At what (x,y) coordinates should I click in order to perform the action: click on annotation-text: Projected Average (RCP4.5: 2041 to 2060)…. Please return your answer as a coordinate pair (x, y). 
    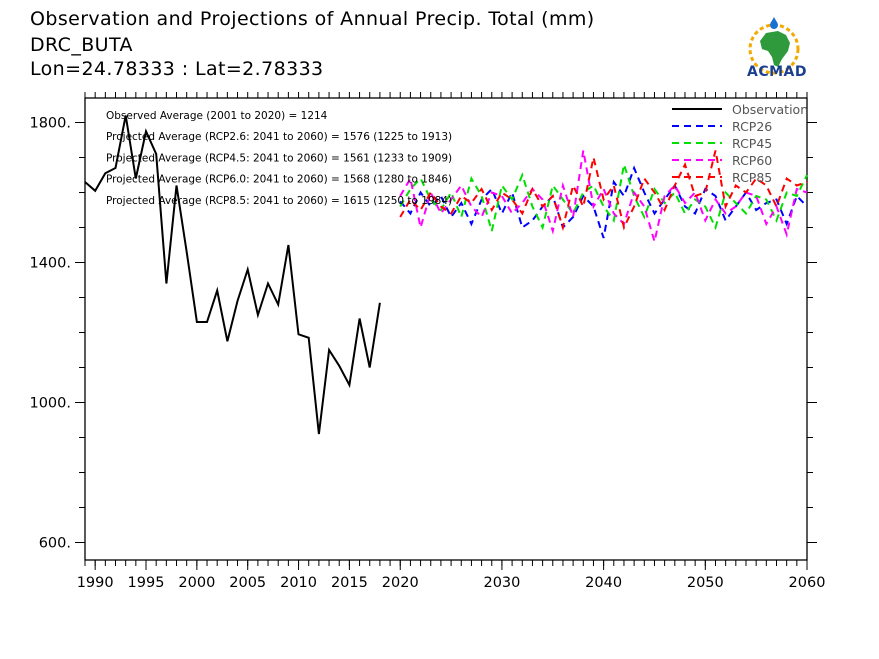
    Looking at the image, I should click on (279, 158).